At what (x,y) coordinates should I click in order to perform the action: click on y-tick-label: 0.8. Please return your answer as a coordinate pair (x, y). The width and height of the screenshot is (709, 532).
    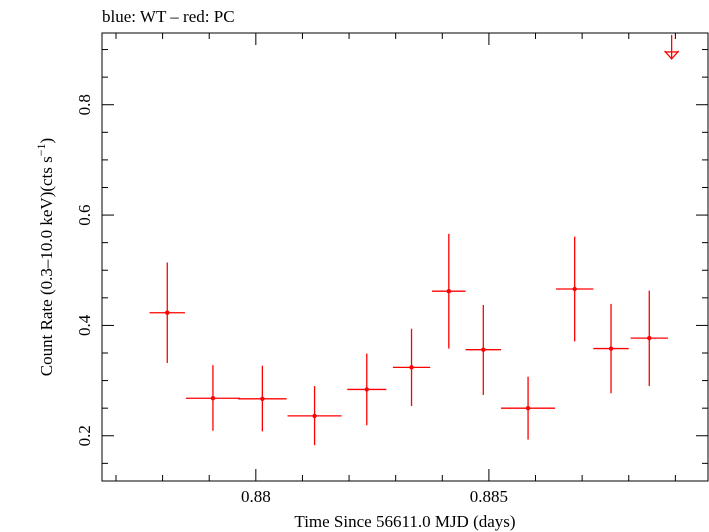
    Looking at the image, I should click on (84, 104).